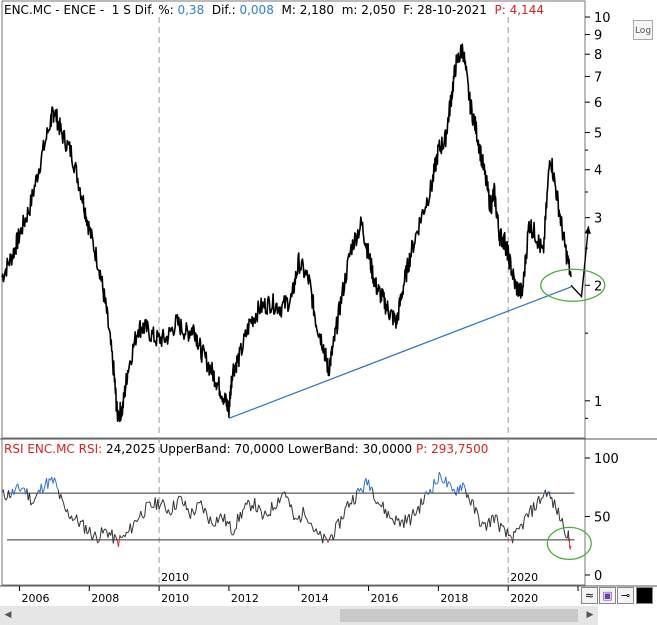 The width and height of the screenshot is (657, 625). Describe the element at coordinates (590, 615) in the screenshot. I see `scroll-right-icon: ▶` at that location.